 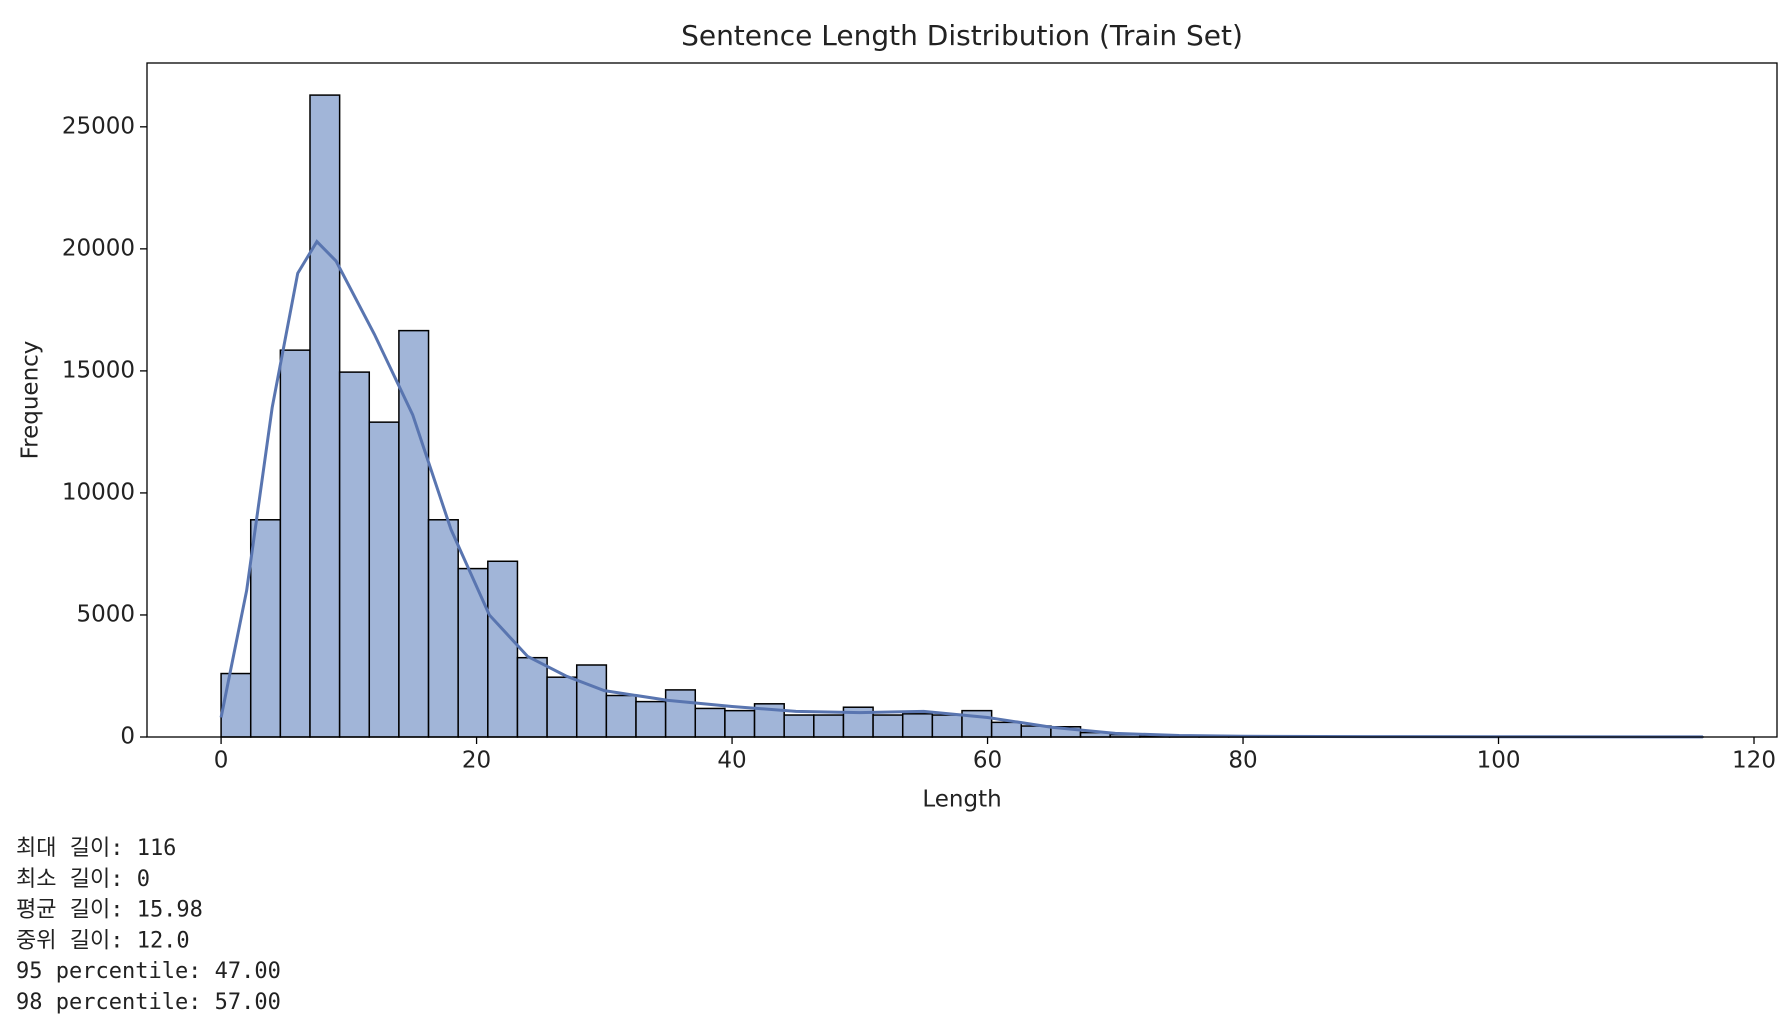 What do you see at coordinates (1499, 761) in the screenshot?
I see `x-tick-label: 100` at bounding box center [1499, 761].